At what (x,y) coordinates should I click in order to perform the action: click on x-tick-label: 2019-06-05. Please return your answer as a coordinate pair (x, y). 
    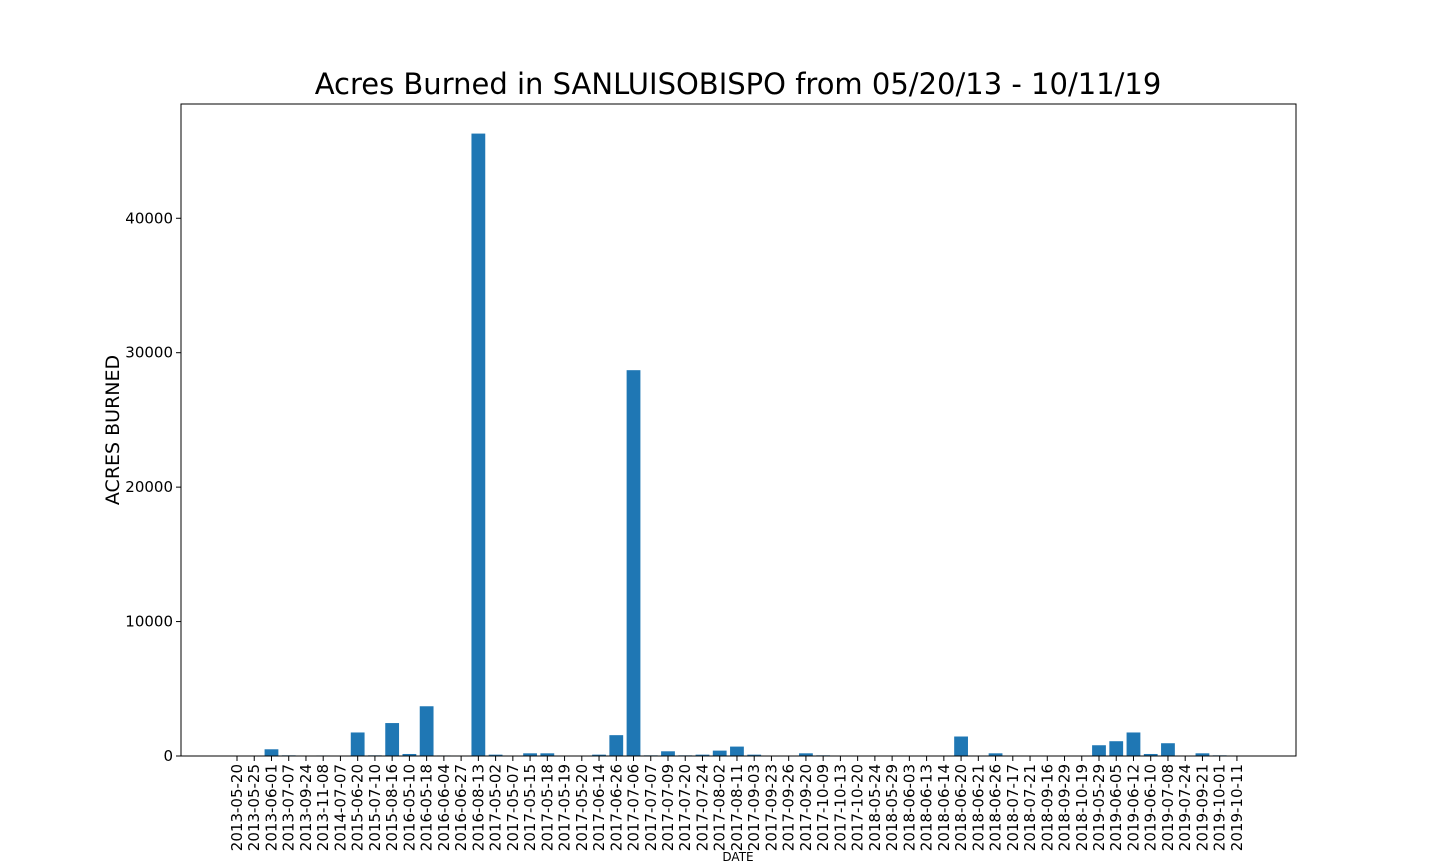
    Looking at the image, I should click on (1116, 807).